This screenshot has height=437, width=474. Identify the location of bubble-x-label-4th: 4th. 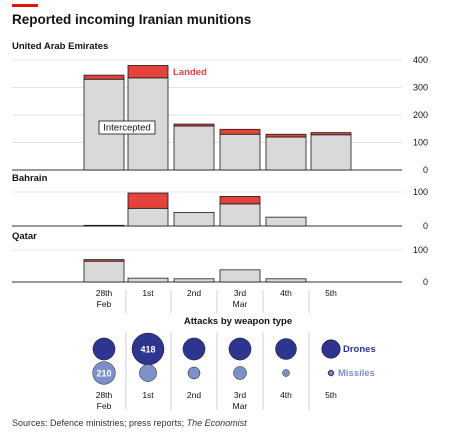
(286, 395).